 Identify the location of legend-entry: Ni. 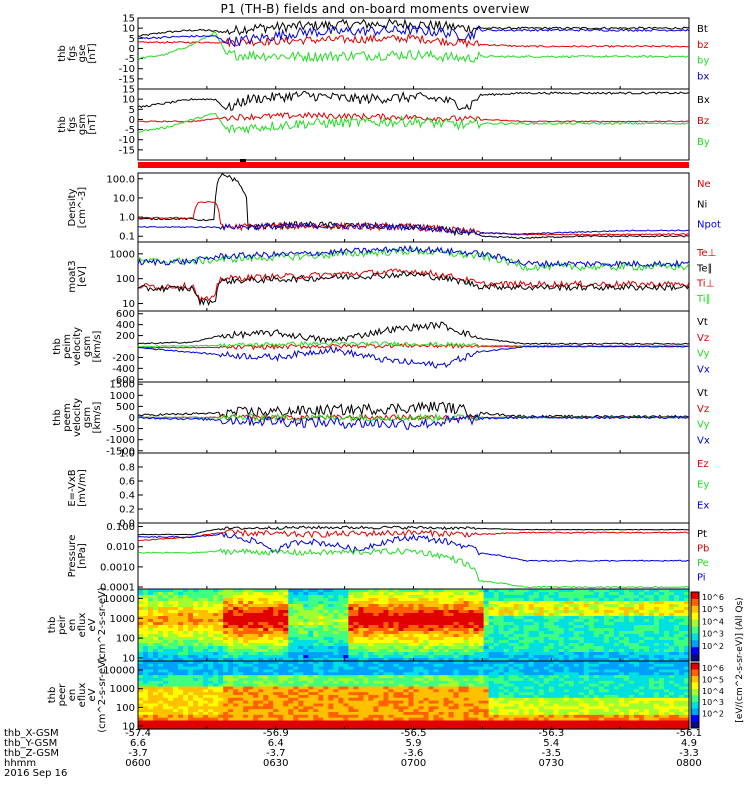
(702, 204).